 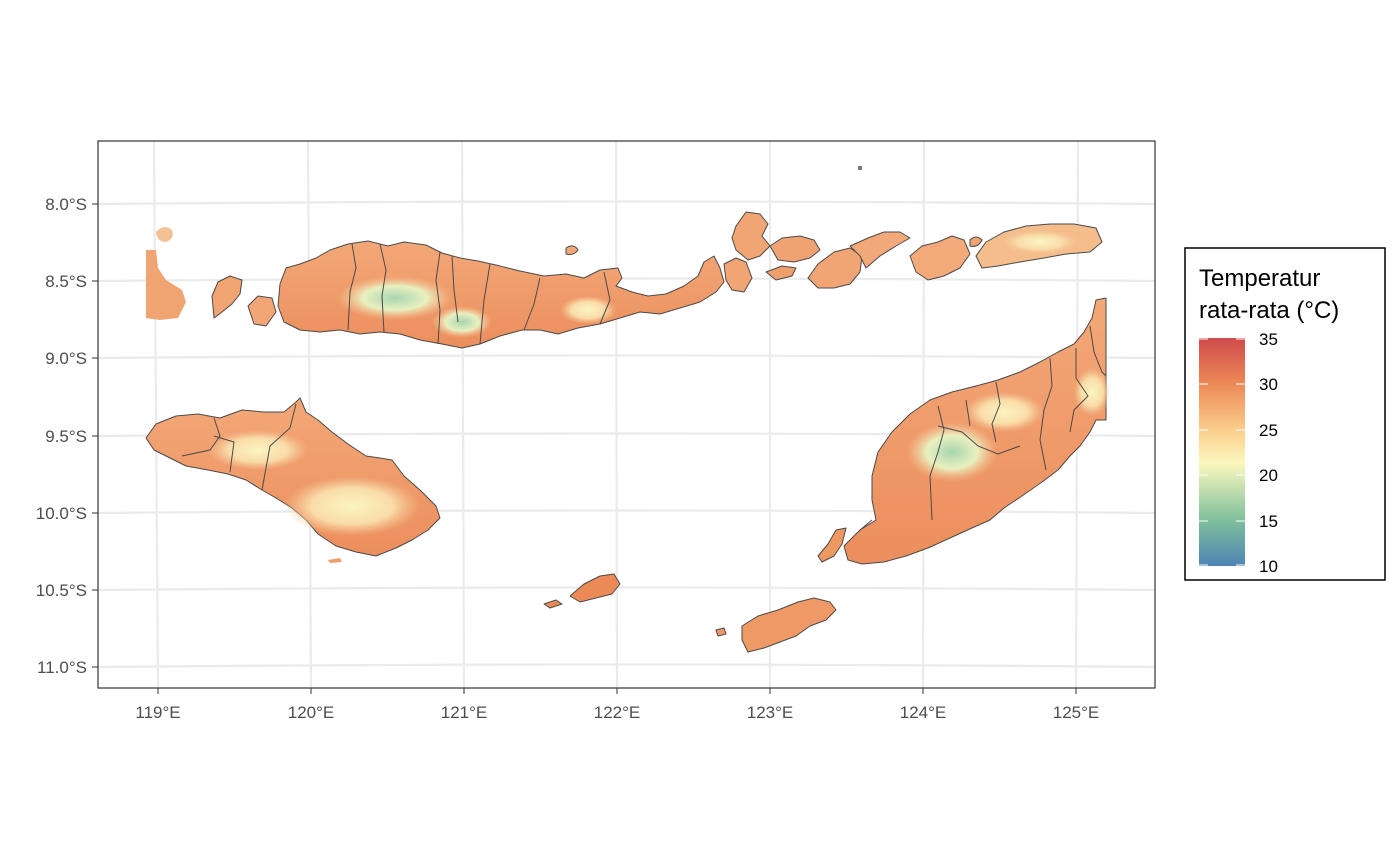 I want to click on island-sumbawa-edge, so click(x=166, y=285).